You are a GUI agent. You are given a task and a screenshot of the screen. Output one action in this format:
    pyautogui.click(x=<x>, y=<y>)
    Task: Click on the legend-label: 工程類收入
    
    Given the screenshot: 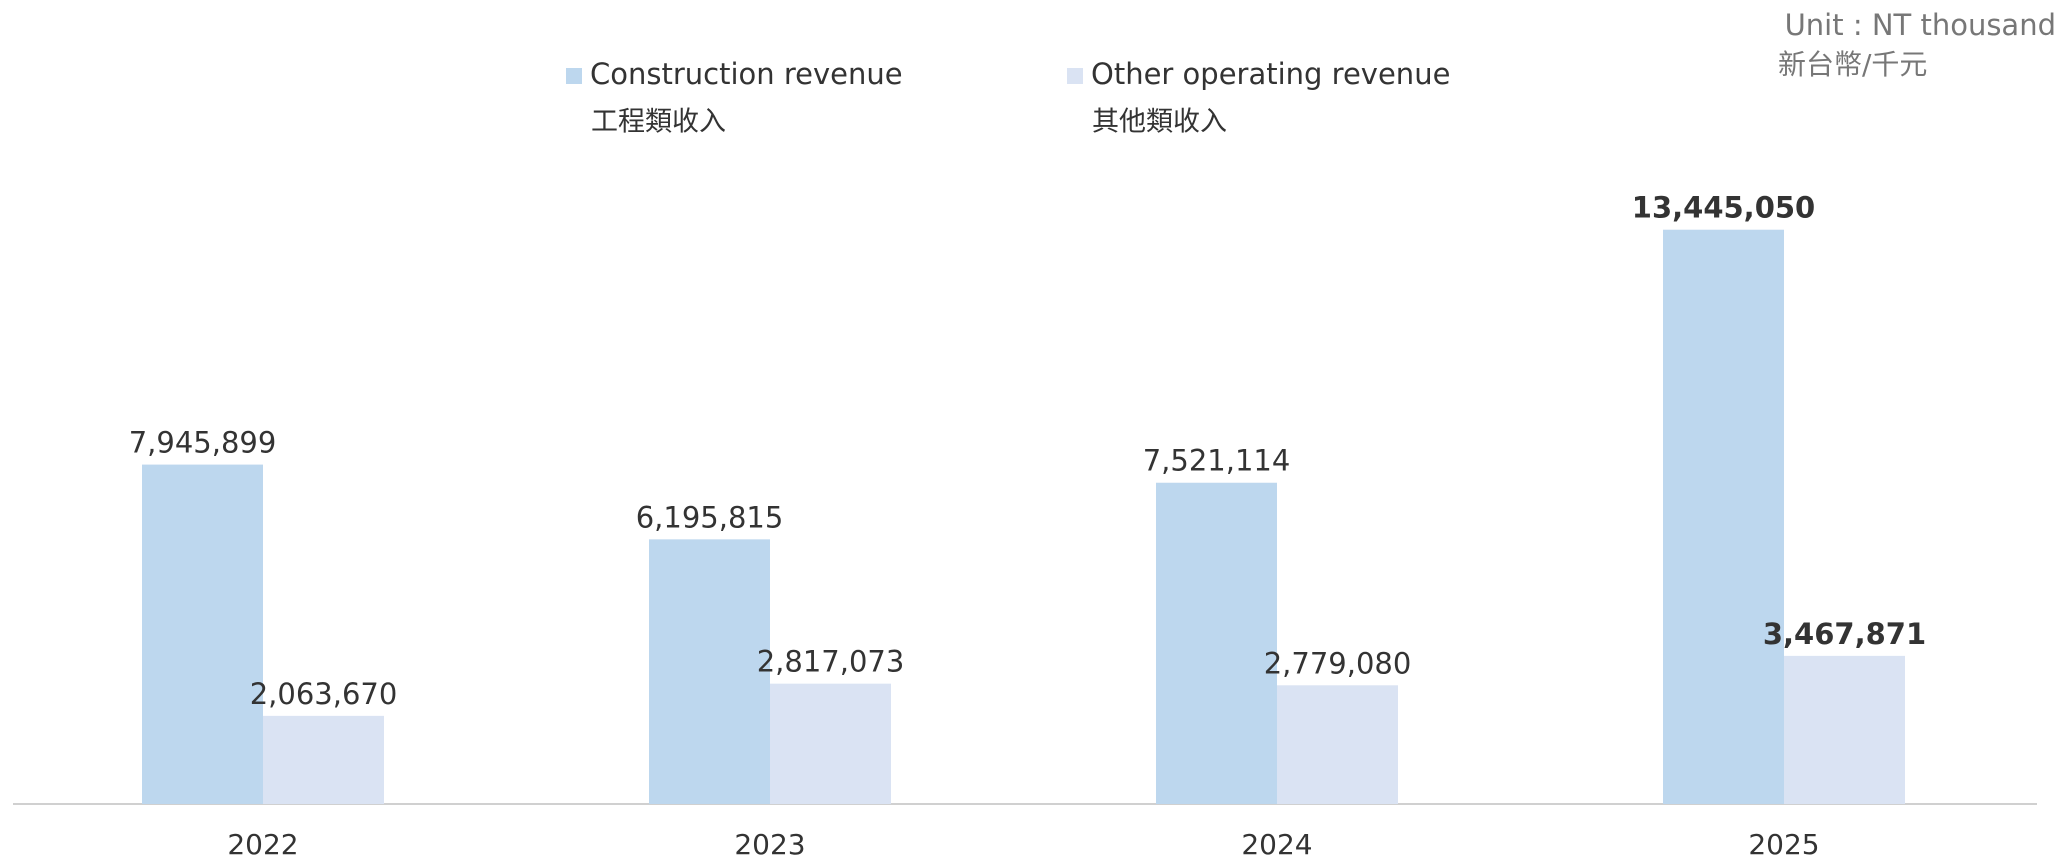 What is the action you would take?
    pyautogui.click(x=658, y=122)
    